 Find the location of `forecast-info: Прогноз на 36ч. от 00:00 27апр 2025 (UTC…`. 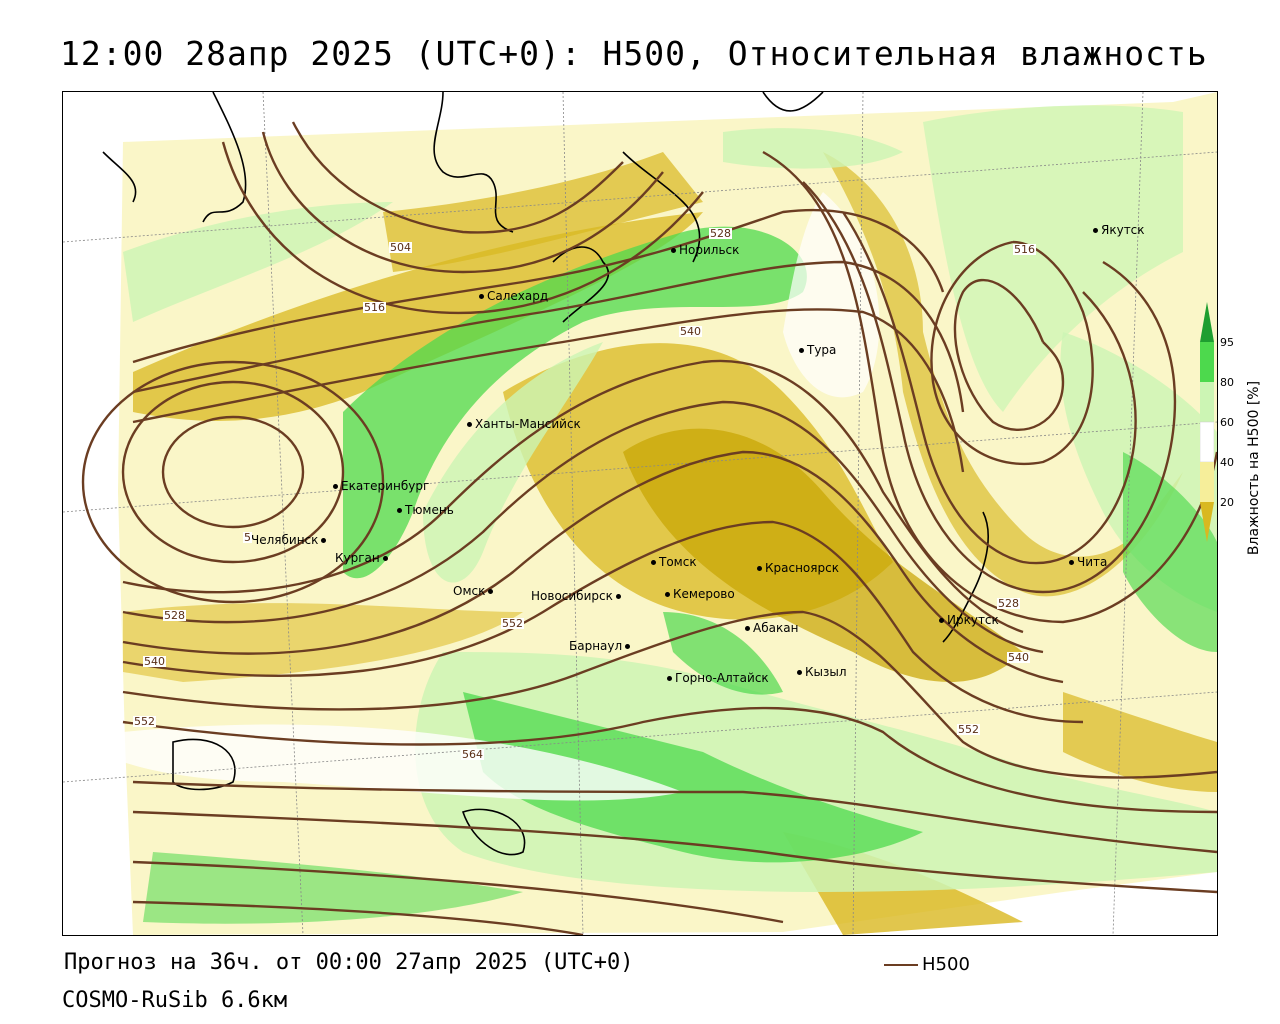

forecast-info: Прогноз на 36ч. от 00:00 27апр 2025 (UTC… is located at coordinates (349, 962).